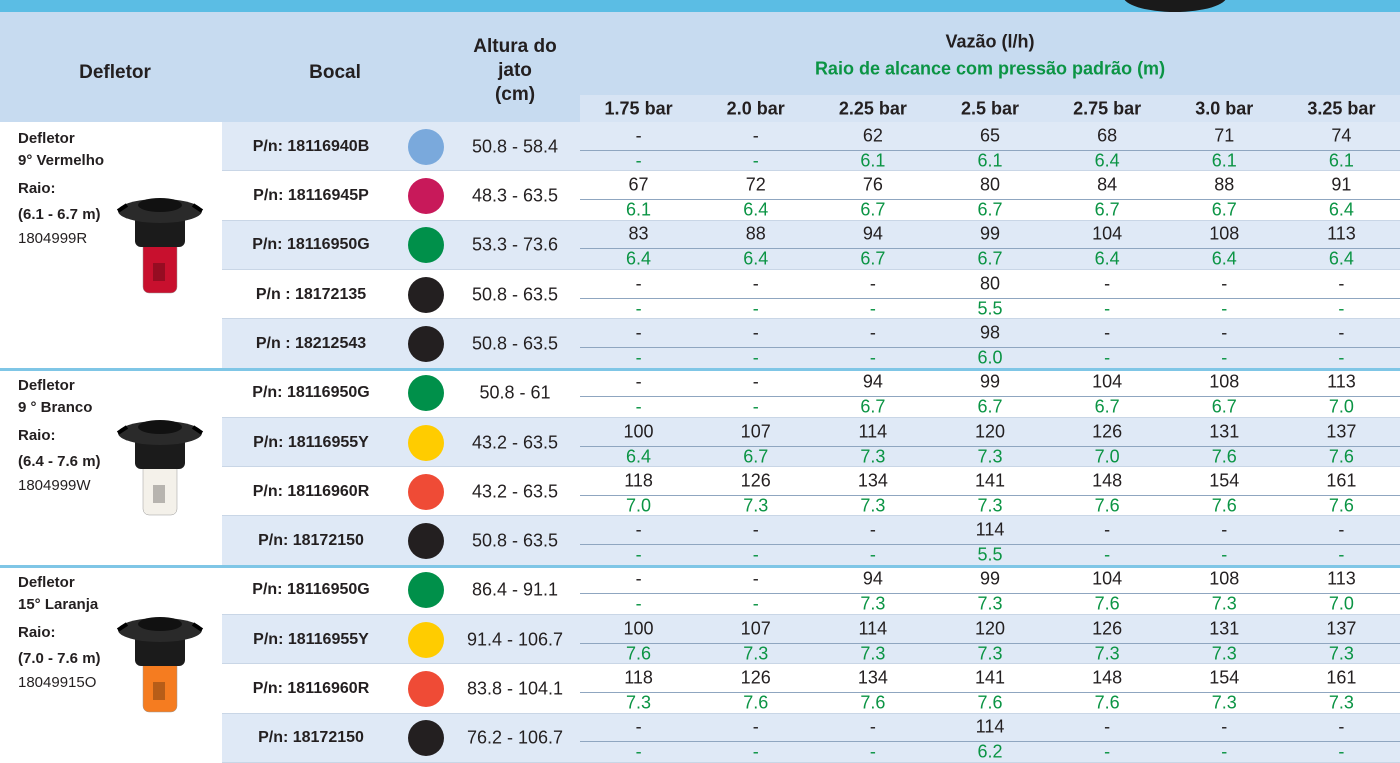 This screenshot has height=763, width=1400. I want to click on pressure: 2.5 bar, so click(990, 108).